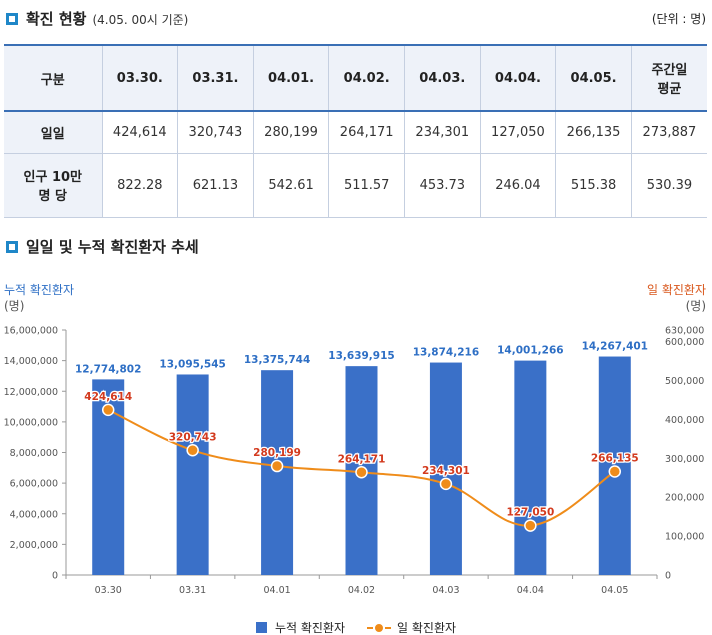 The image size is (712, 635). What do you see at coordinates (684, 381) in the screenshot?
I see `right-tick-label: 500,000` at bounding box center [684, 381].